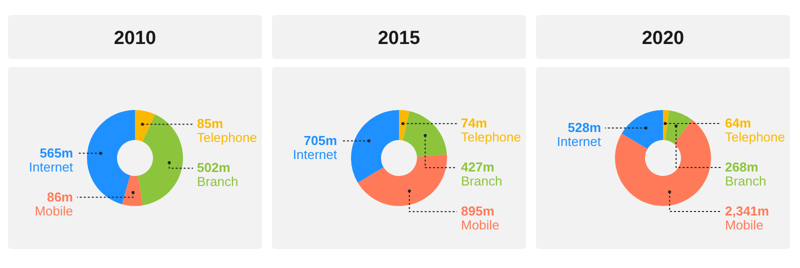 The height and width of the screenshot is (268, 800). I want to click on data-label: 2,341m, so click(747, 211).